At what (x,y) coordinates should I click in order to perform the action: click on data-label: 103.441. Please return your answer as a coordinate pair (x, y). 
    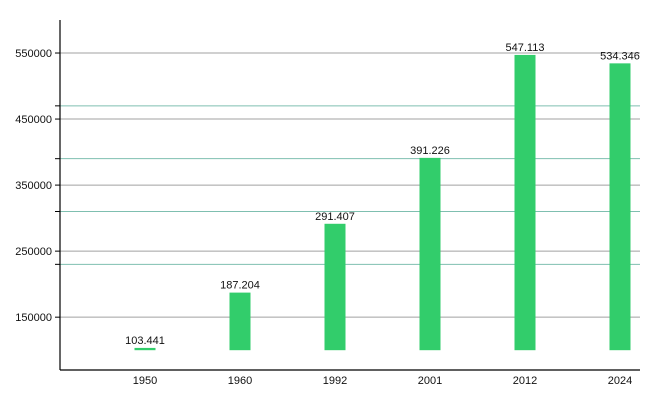
    Looking at the image, I should click on (145, 341).